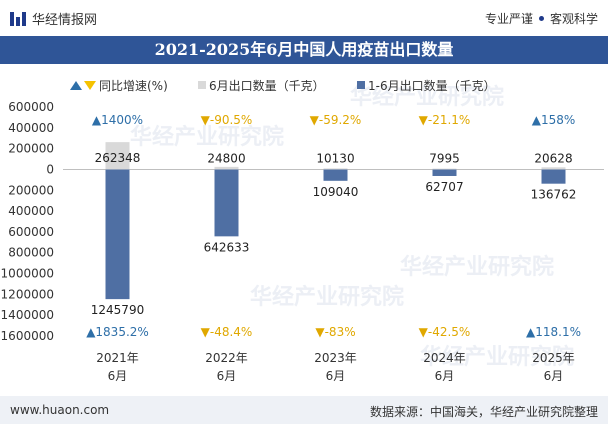 The image size is (608, 424). I want to click on x-tick-label-year: 2022年, so click(226, 358).